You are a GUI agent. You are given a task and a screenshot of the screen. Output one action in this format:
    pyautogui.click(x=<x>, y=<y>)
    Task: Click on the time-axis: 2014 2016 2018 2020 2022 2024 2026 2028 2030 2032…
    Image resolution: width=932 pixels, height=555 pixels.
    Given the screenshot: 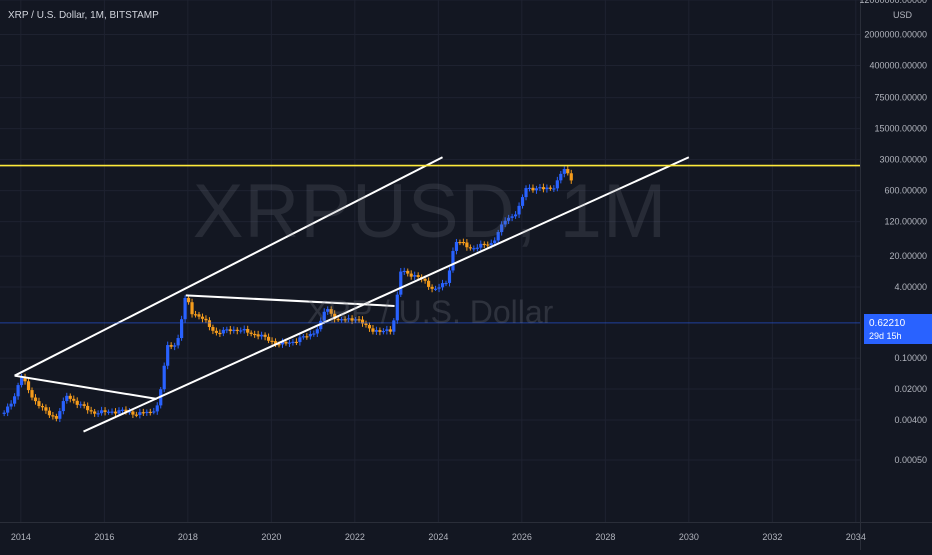 What is the action you would take?
    pyautogui.click(x=466, y=532)
    